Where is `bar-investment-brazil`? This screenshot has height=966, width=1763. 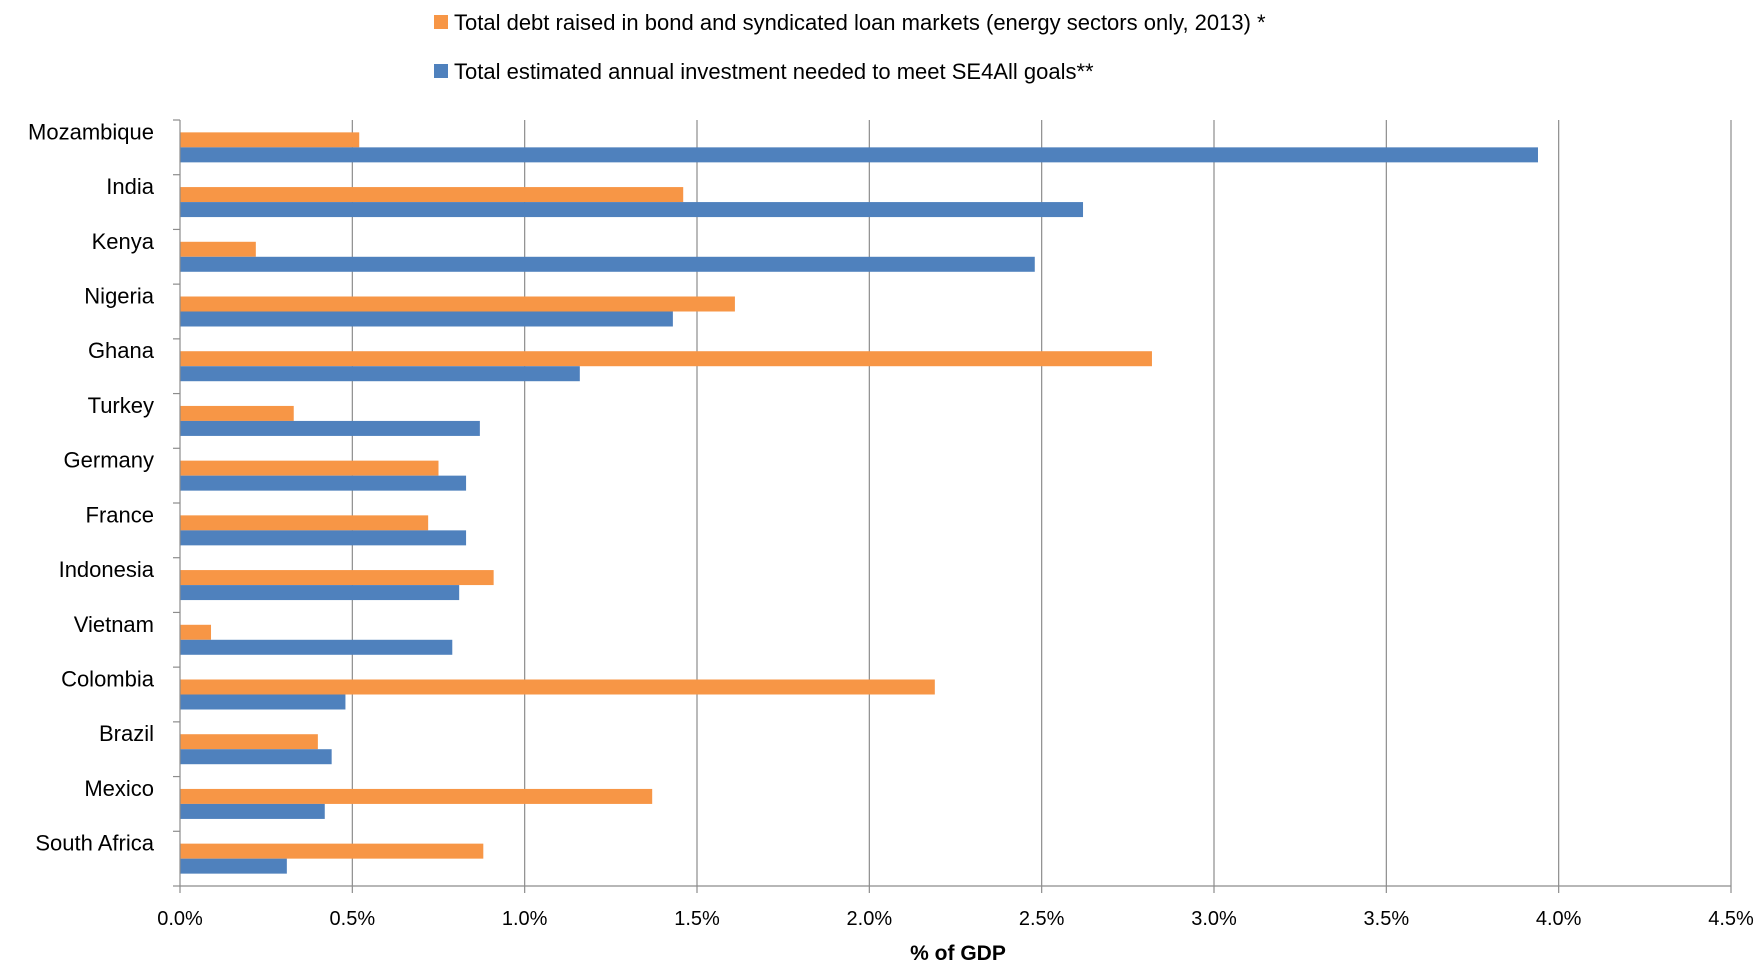
bar-investment-brazil is located at coordinates (256, 757).